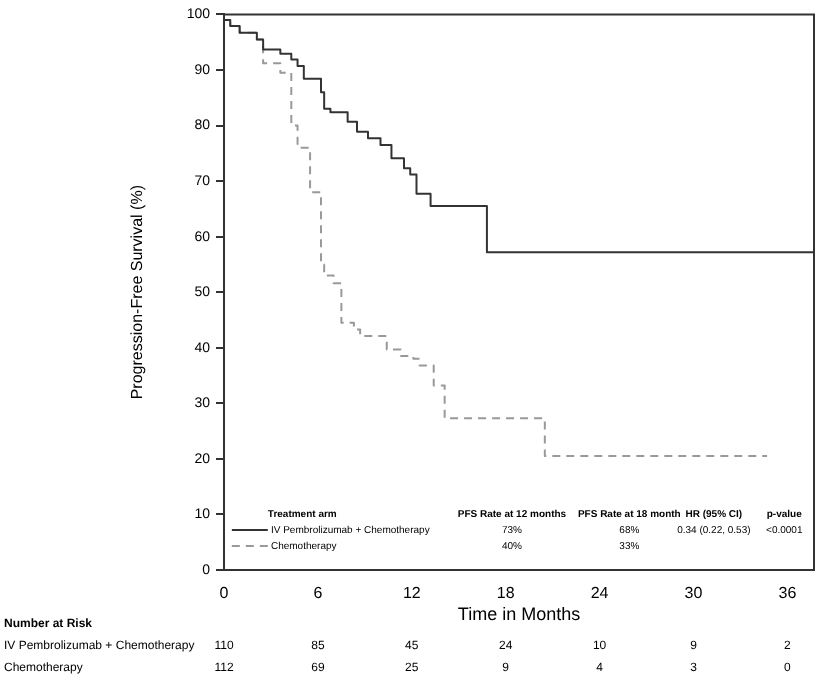  What do you see at coordinates (519, 614) in the screenshot?
I see `x-axis-title: Time in Months` at bounding box center [519, 614].